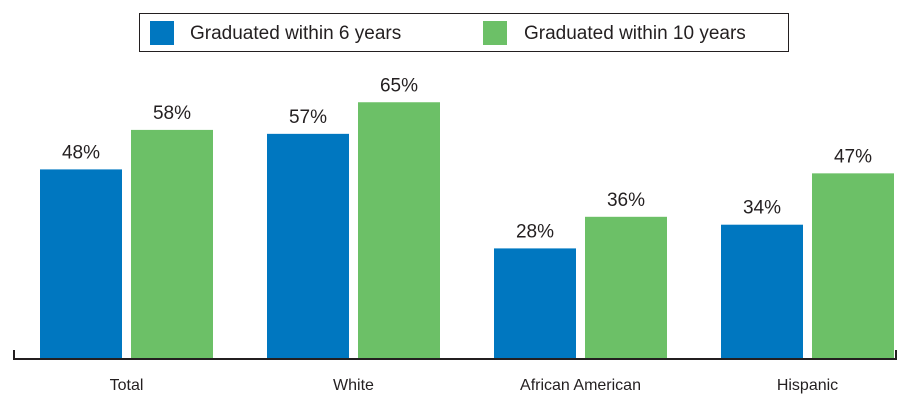 The width and height of the screenshot is (910, 396). Describe the element at coordinates (762, 291) in the screenshot. I see `bar-hispanic-6-years` at that location.